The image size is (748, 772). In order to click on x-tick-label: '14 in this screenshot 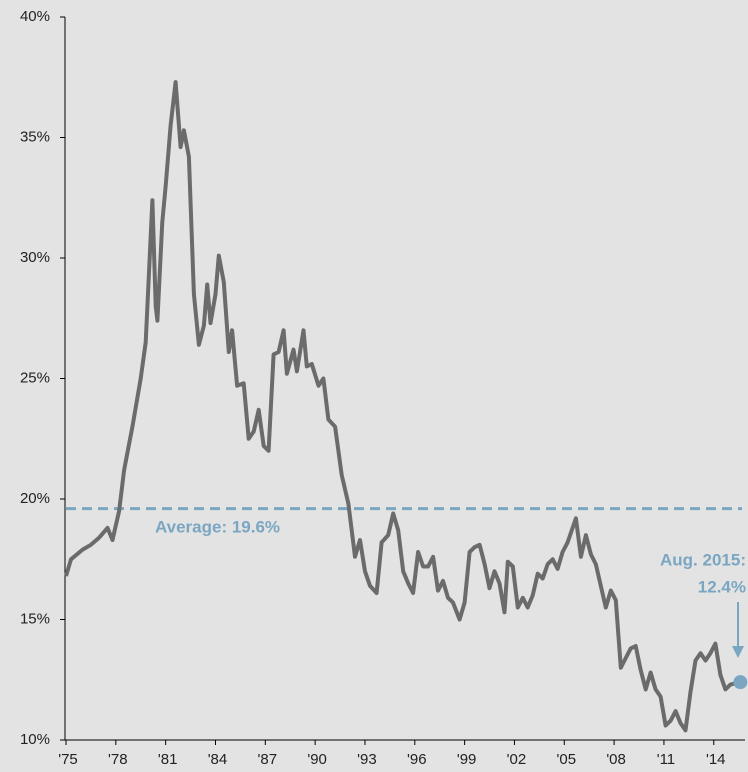, I will do `click(716, 759)`.